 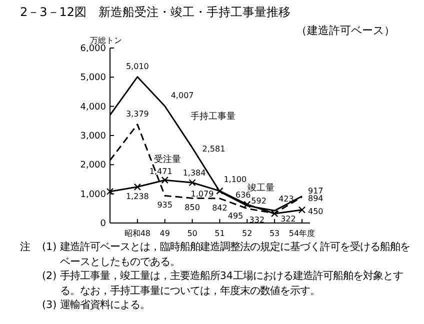 I want to click on chart-title: 2－3－12図 新造船受注・竣工・手持工事量推移, so click(x=155, y=12).